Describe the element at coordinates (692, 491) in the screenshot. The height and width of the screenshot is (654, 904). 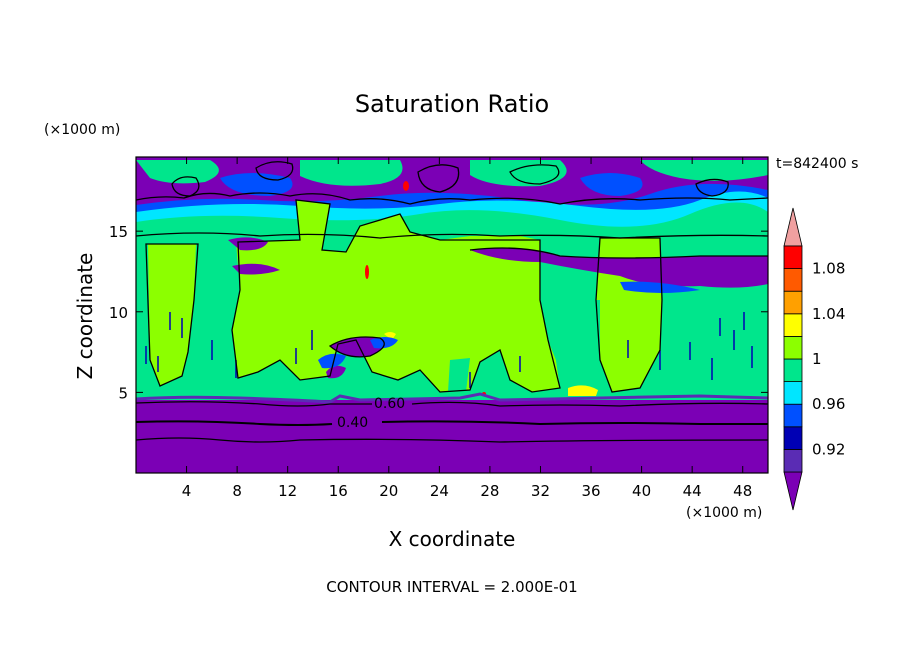
I see `x-tick-label: 44` at that location.